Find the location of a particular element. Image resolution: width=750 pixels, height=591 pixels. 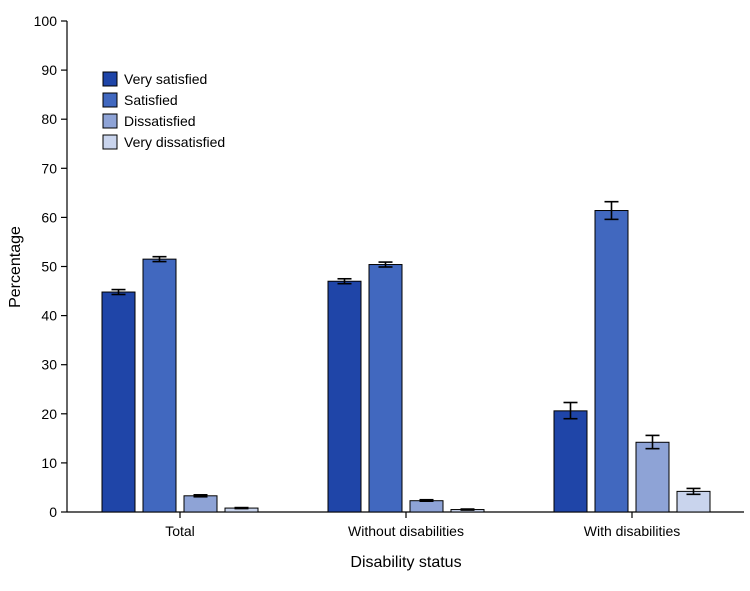

y-tick-label: 40 is located at coordinates (49, 316).